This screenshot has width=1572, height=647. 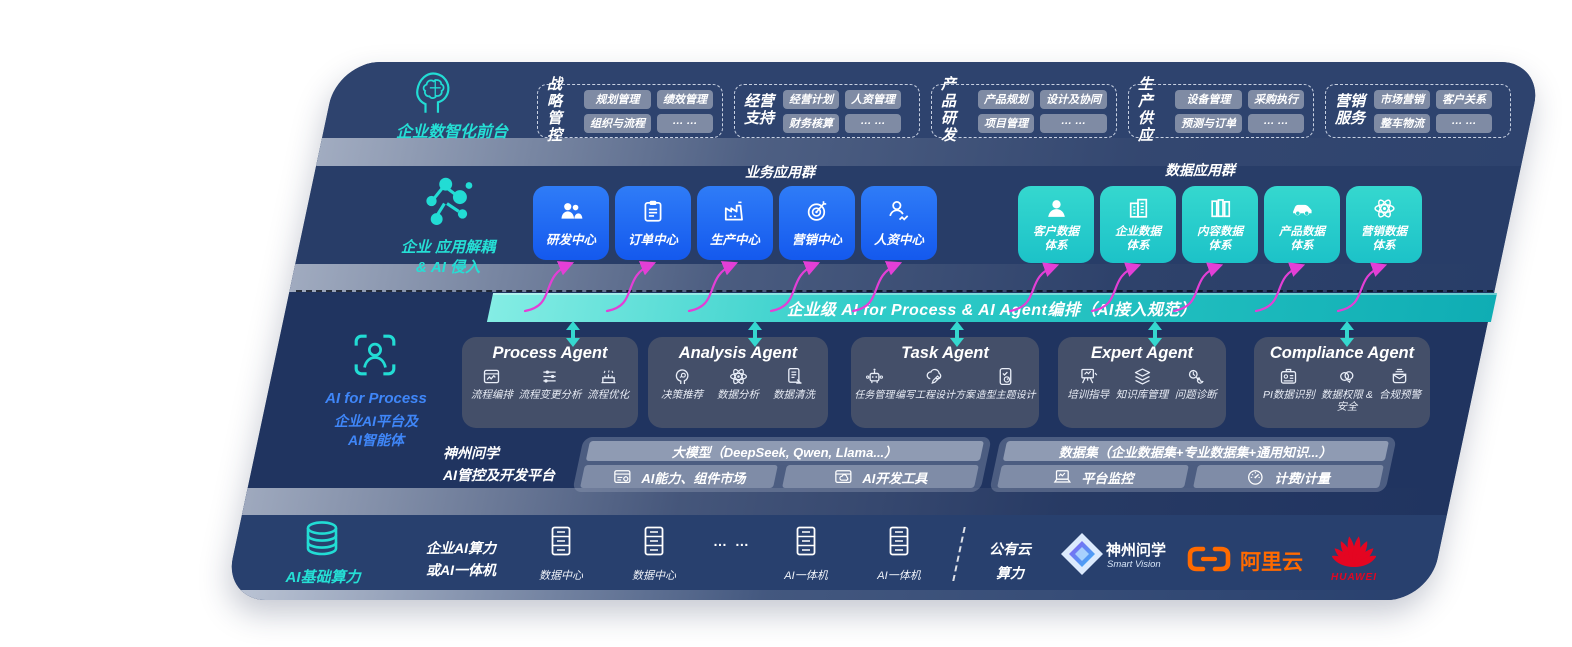 I want to click on agent-capability: PI数据识别, so click(x=1289, y=384).